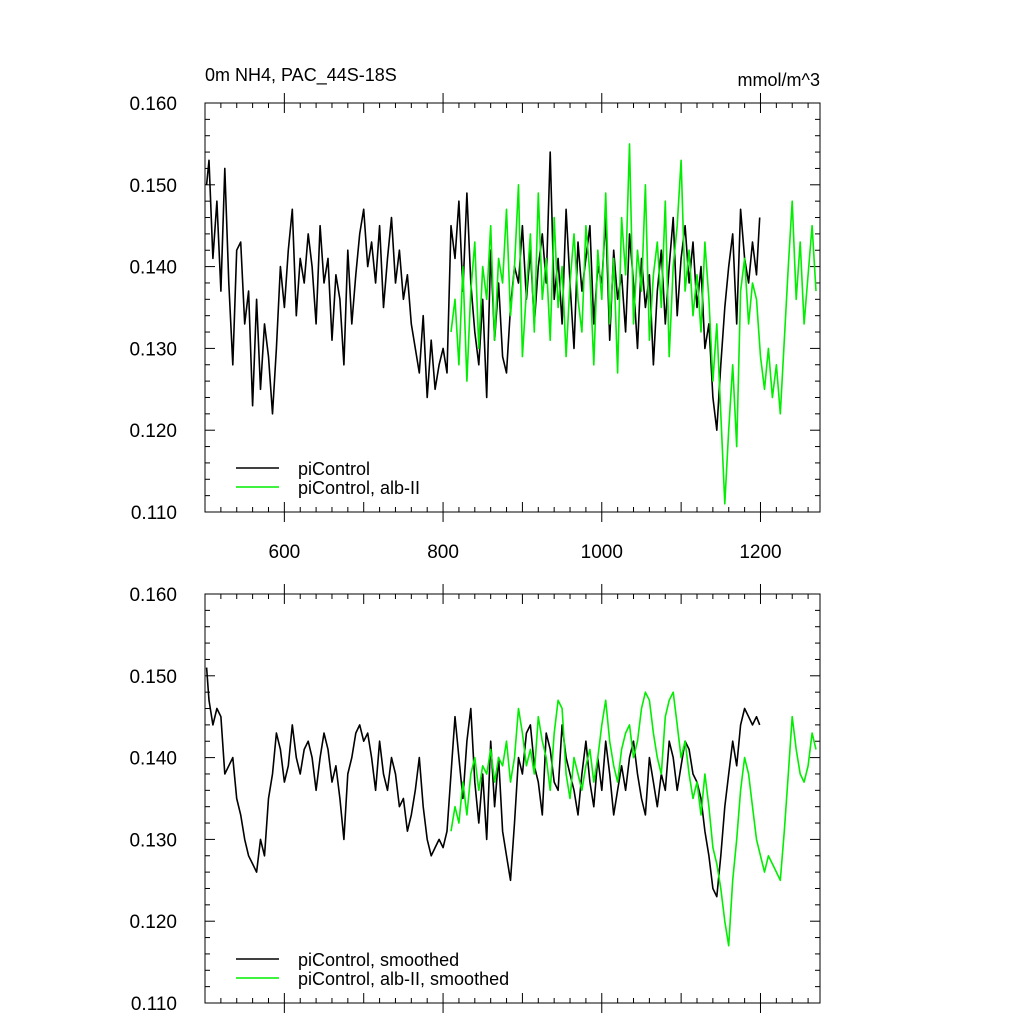  What do you see at coordinates (443, 552) in the screenshot?
I see `x-tick-label: 800` at bounding box center [443, 552].